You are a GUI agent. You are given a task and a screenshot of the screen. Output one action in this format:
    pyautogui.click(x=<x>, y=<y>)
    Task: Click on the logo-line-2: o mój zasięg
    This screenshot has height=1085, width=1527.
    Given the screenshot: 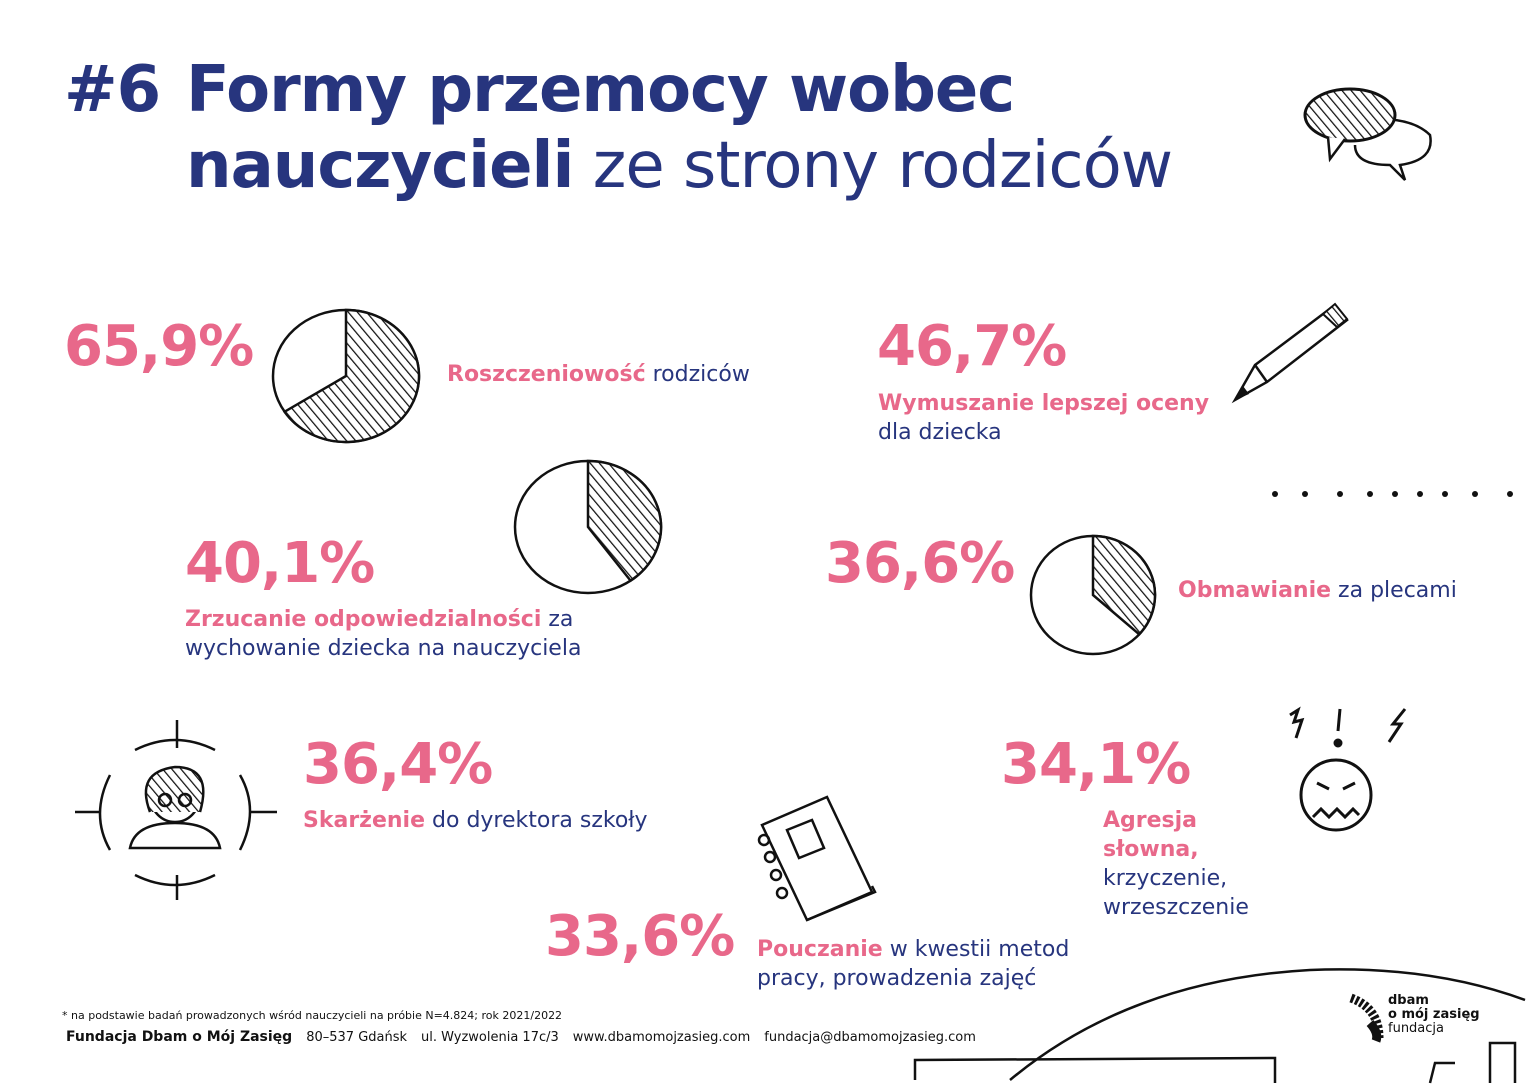 What is the action you would take?
    pyautogui.click(x=1434, y=1014)
    